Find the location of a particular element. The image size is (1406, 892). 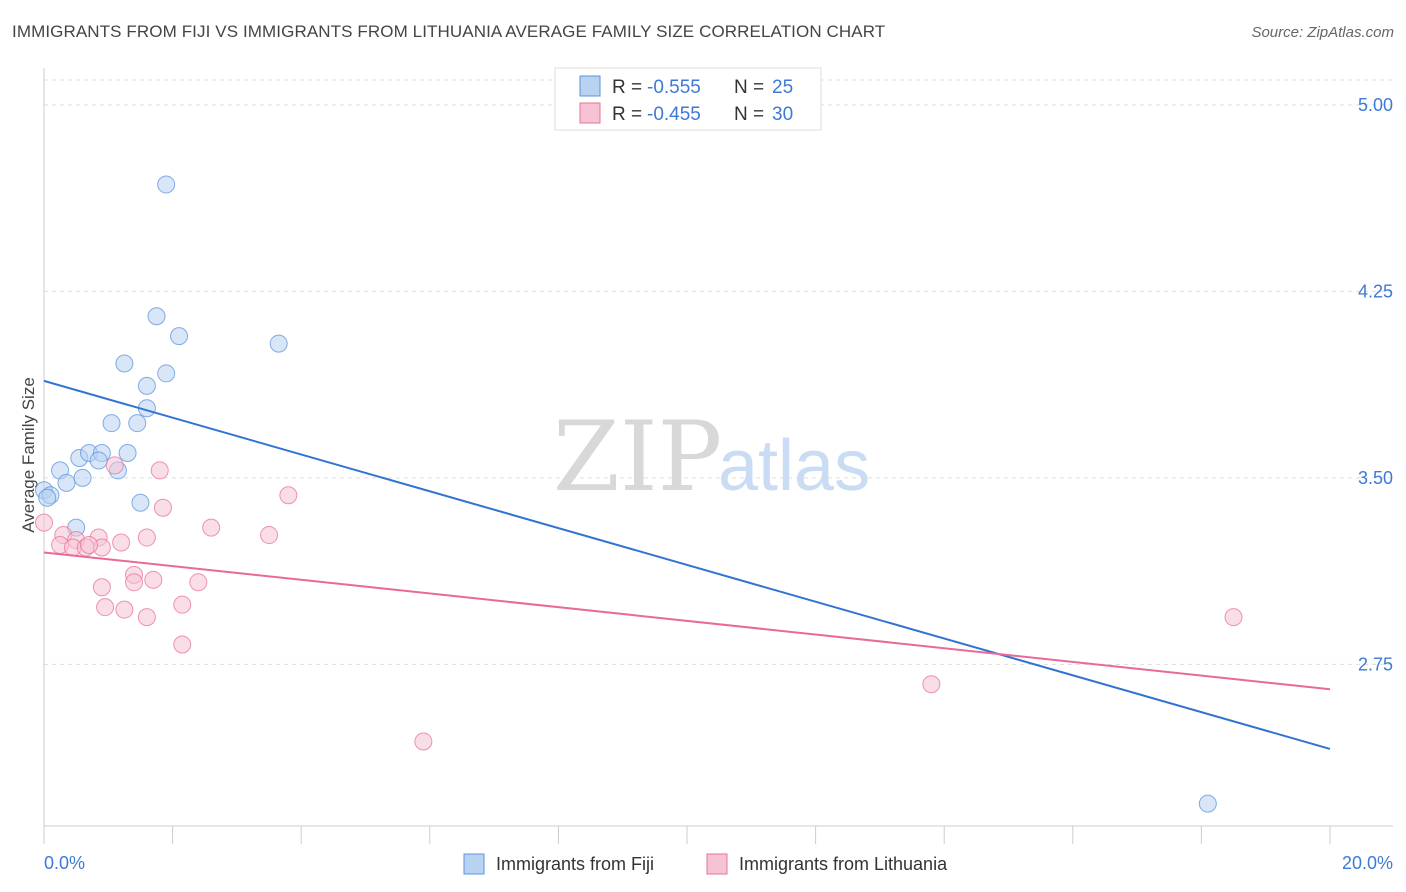

y-tick-label: 2.75 is located at coordinates (1375, 664).